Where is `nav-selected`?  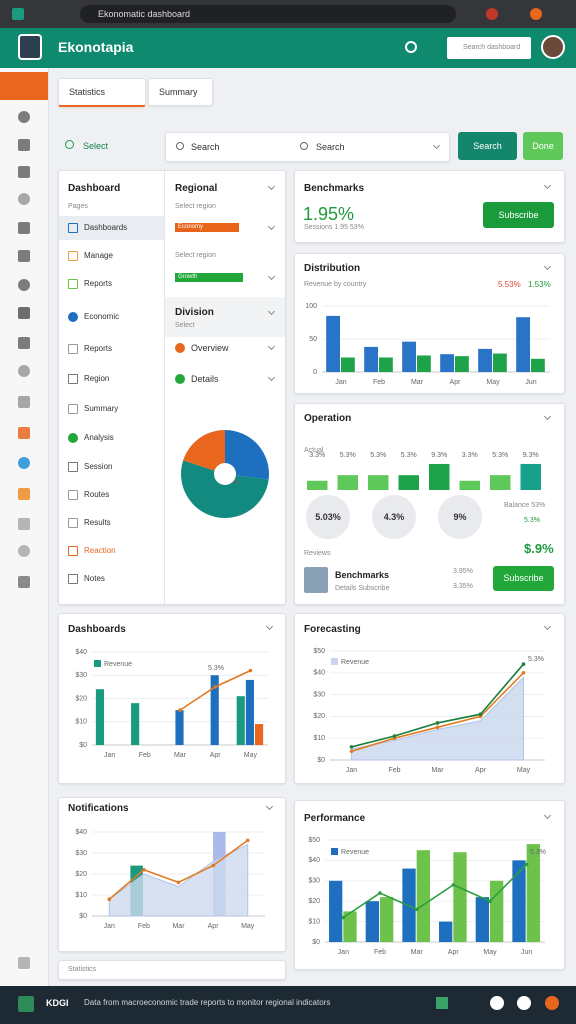
nav-selected is located at coordinates (111, 228).